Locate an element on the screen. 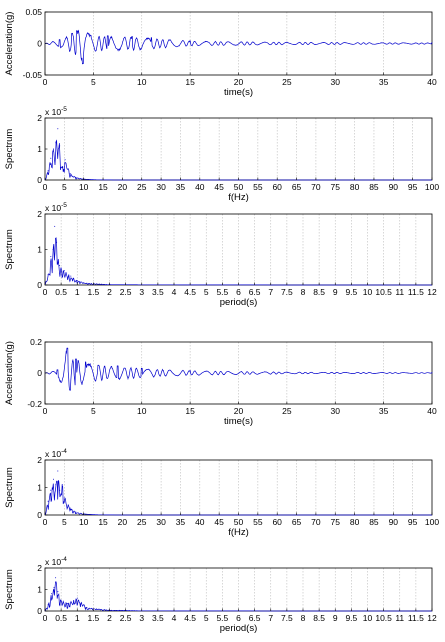  x-tick-label: 11 is located at coordinates (399, 618).